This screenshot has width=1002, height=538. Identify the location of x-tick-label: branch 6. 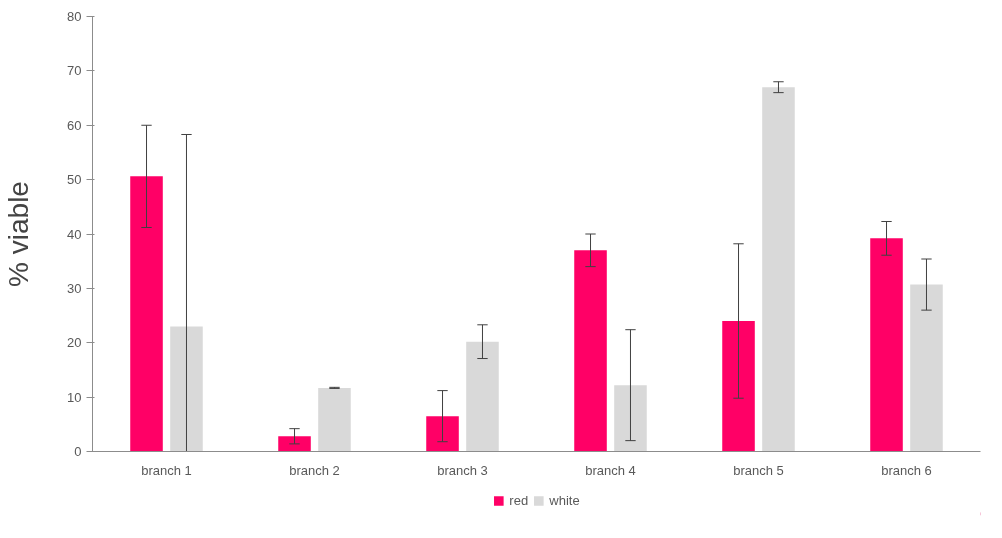
(906, 470).